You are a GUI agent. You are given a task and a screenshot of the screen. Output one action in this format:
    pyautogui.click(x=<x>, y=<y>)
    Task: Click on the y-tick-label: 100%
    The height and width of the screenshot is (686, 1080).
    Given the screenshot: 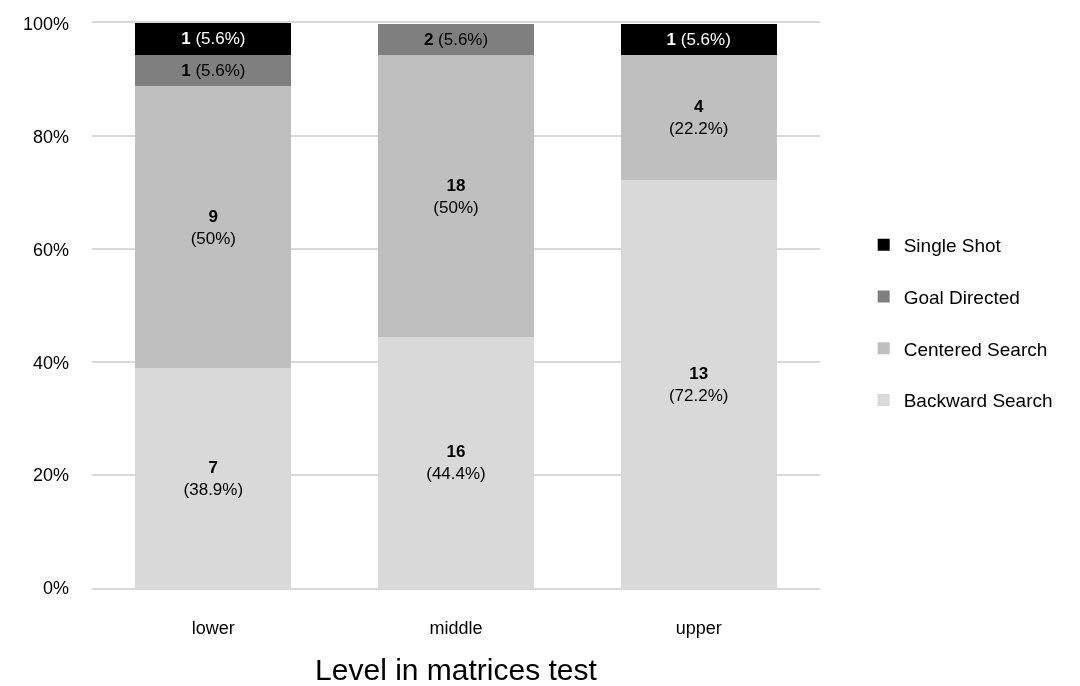 What is the action you would take?
    pyautogui.click(x=45, y=23)
    